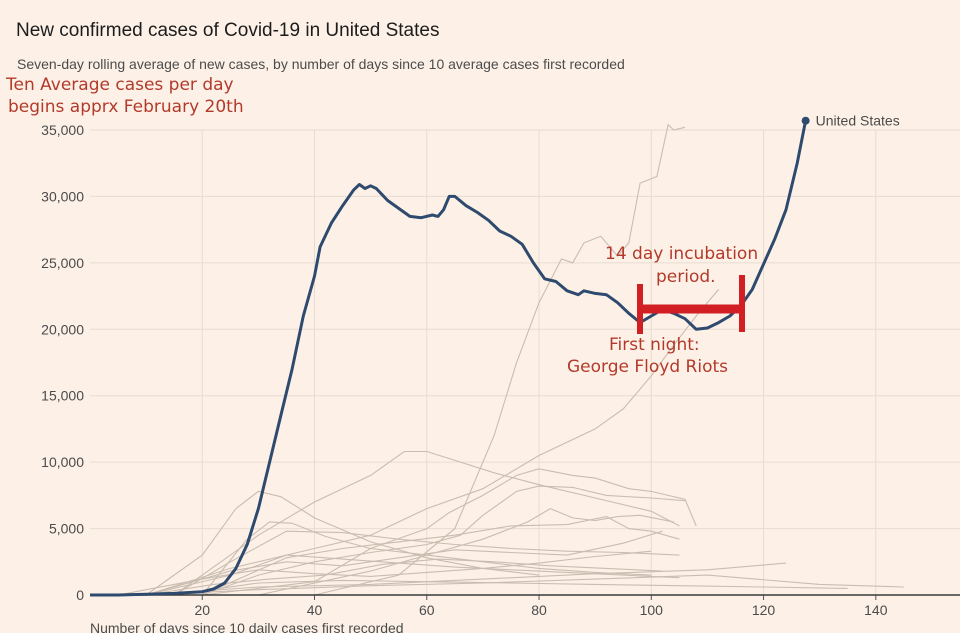 The height and width of the screenshot is (633, 960). Describe the element at coordinates (427, 610) in the screenshot. I see `x-tick-label: 60` at that location.